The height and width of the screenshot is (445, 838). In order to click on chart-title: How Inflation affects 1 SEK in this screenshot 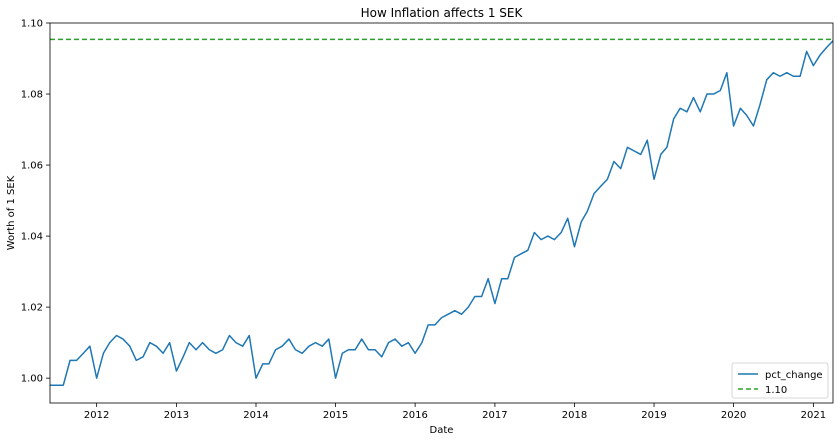, I will do `click(442, 13)`.